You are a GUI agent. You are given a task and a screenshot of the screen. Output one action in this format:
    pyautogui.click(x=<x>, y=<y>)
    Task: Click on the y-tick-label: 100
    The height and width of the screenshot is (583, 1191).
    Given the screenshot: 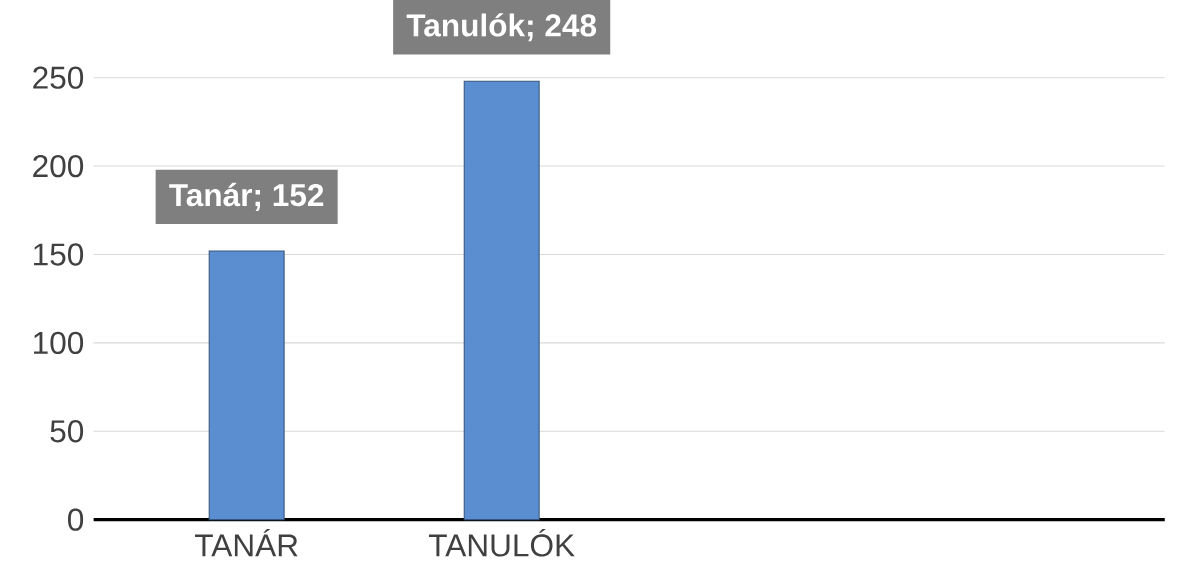 What is the action you would take?
    pyautogui.click(x=59, y=342)
    